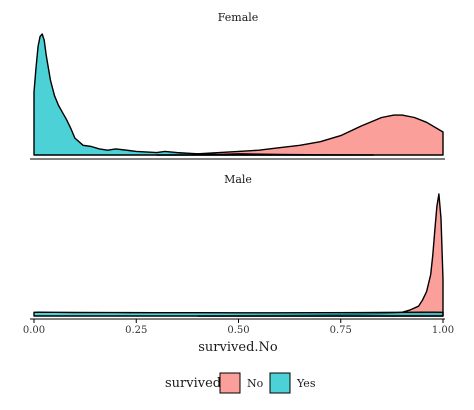 This screenshot has height=410, width=474. What do you see at coordinates (255, 383) in the screenshot?
I see `legend-label-no: No` at bounding box center [255, 383].